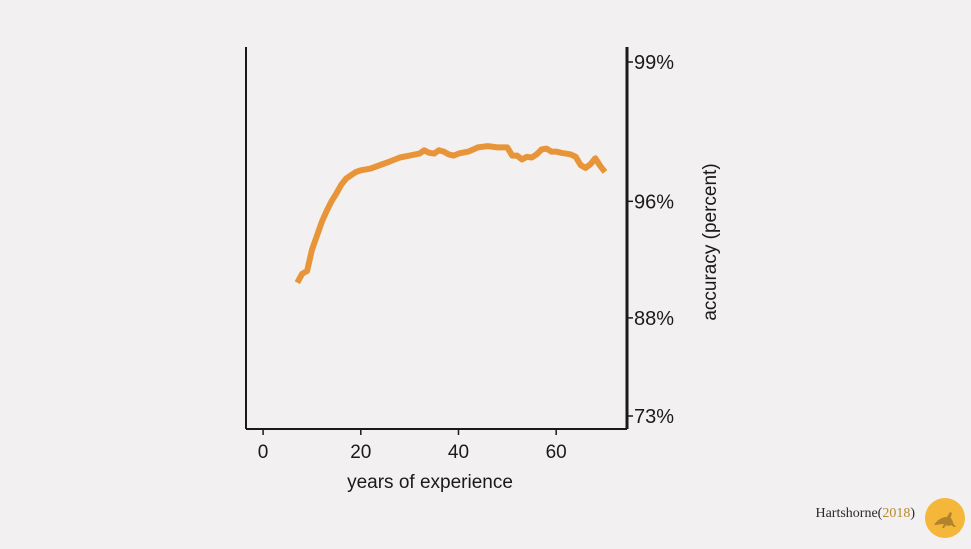 Image resolution: width=971 pixels, height=549 pixels. I want to click on credit-line: Hartshorne (2018), so click(865, 514).